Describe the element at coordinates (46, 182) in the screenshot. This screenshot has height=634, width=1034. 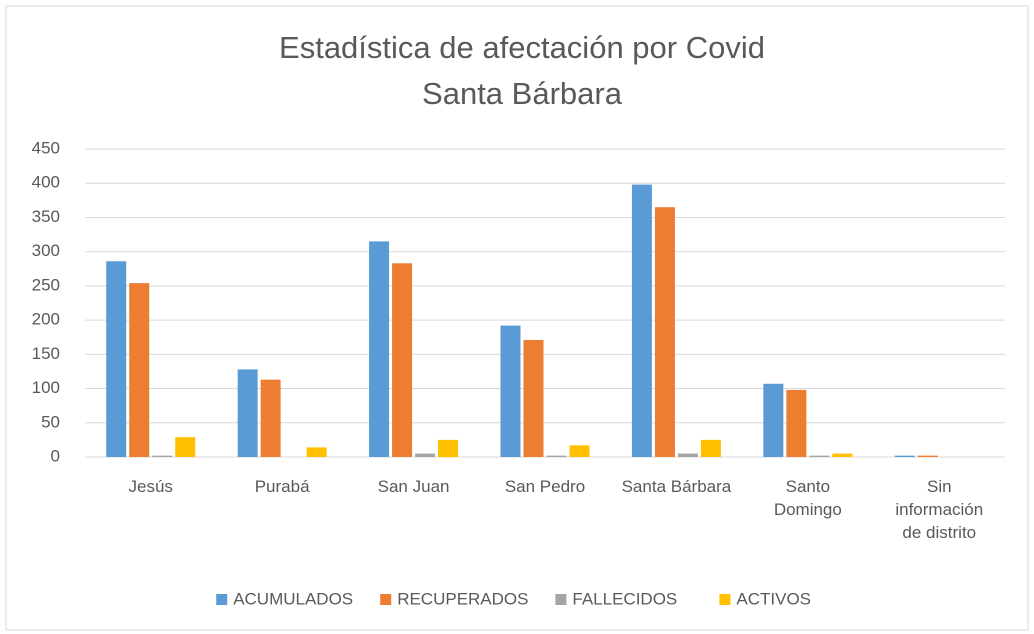
I see `y-tick-label: 400` at that location.